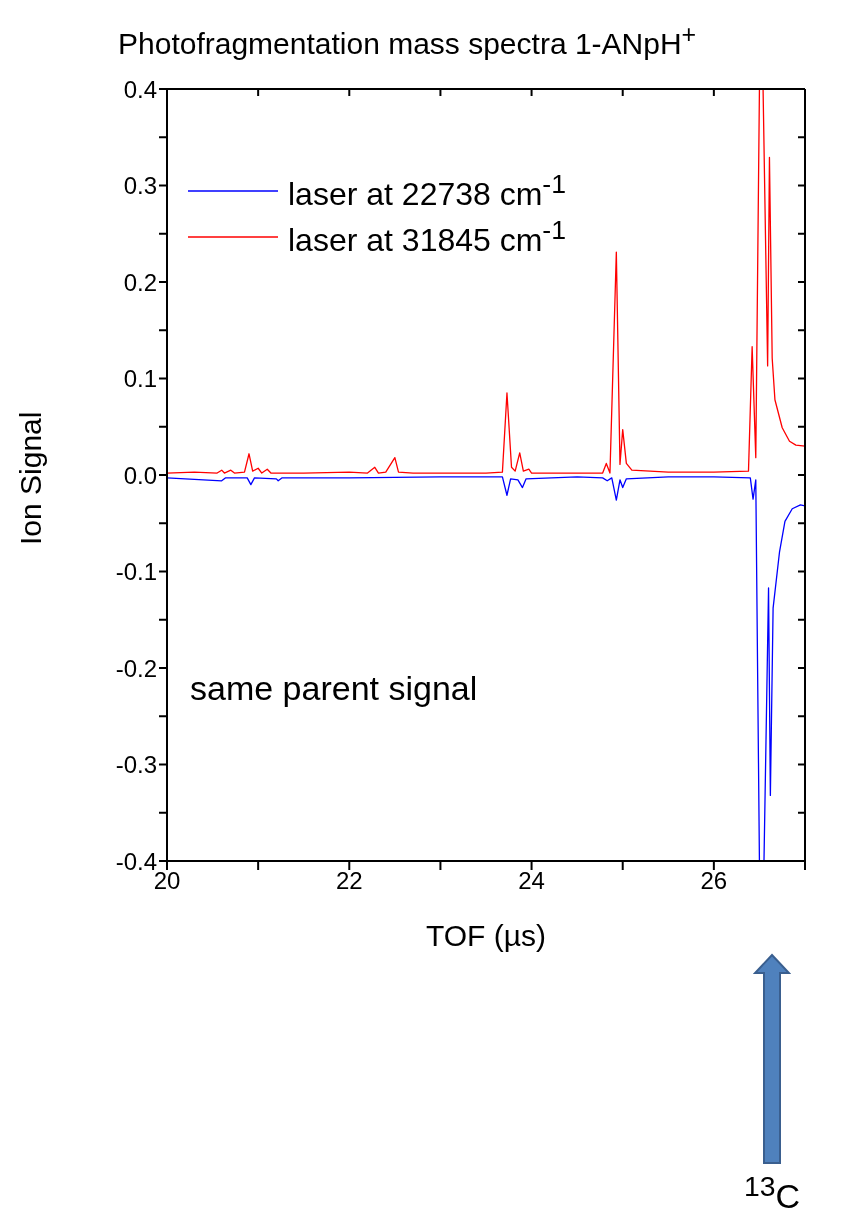 Image resolution: width=863 pixels, height=1228 pixels. I want to click on y-tick-label: 0.3, so click(140, 186).